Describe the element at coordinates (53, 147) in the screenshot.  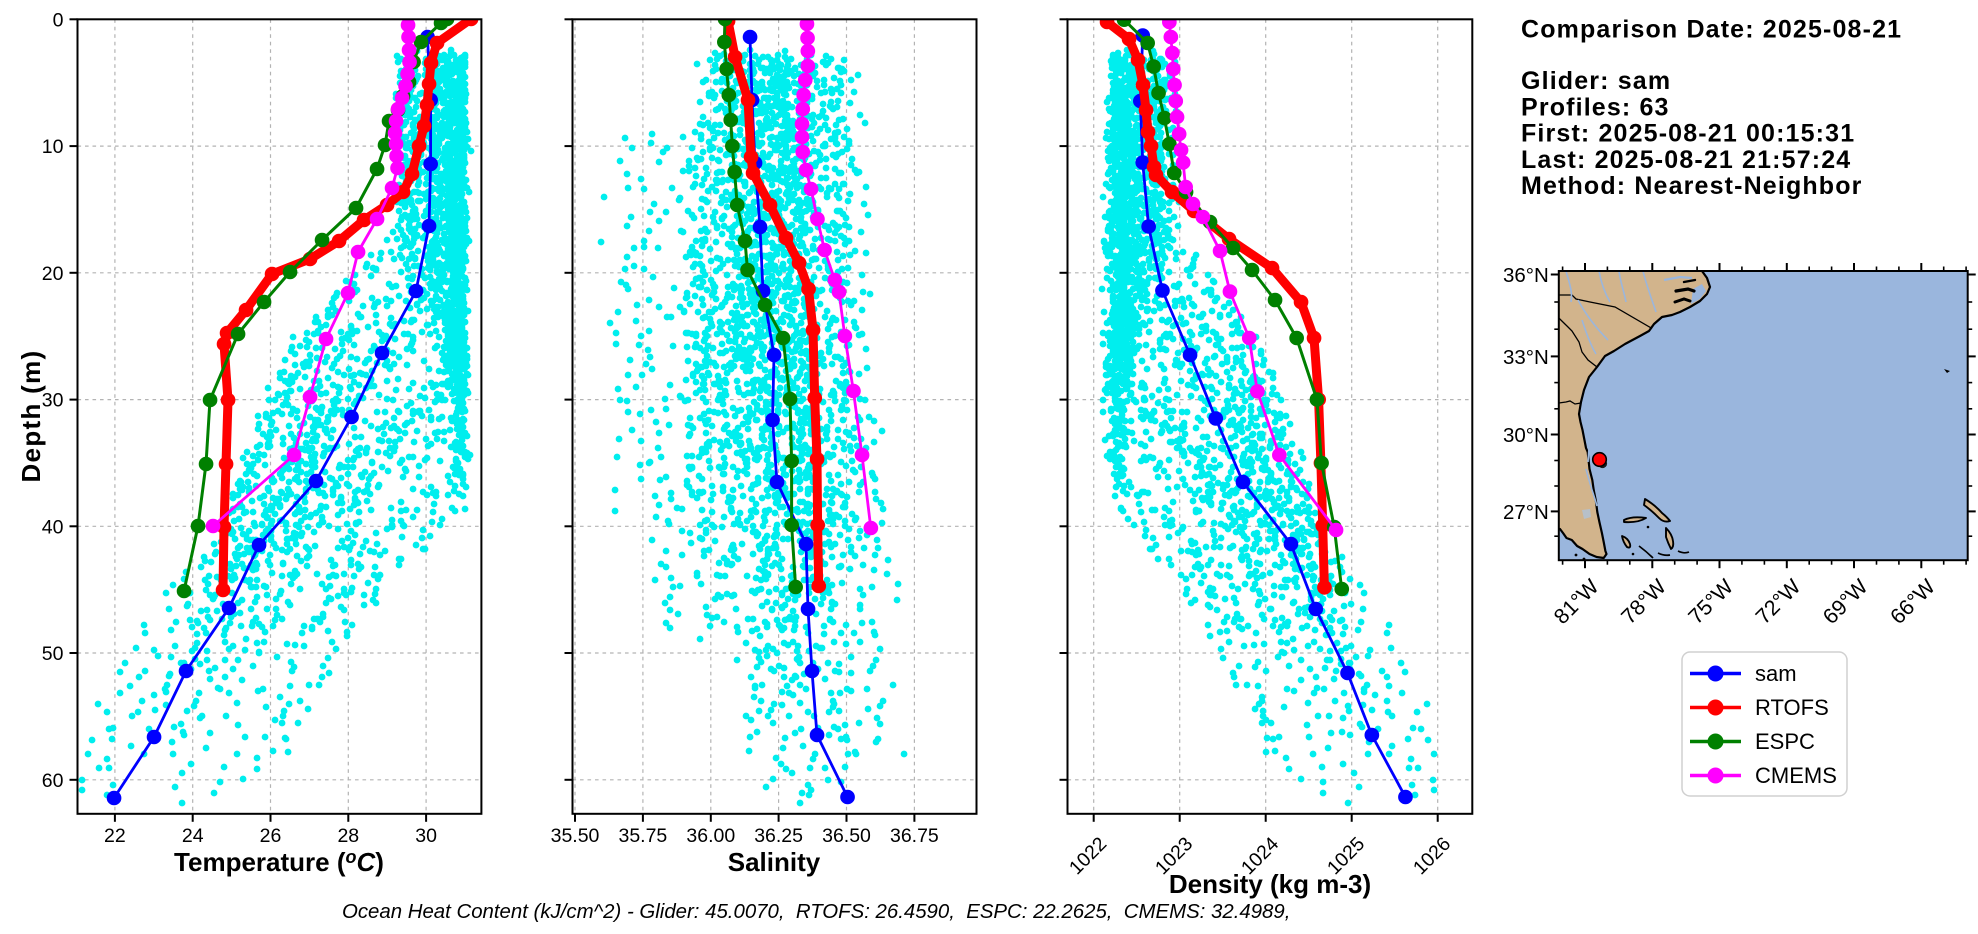
I see `svg-text: 10` at that location.